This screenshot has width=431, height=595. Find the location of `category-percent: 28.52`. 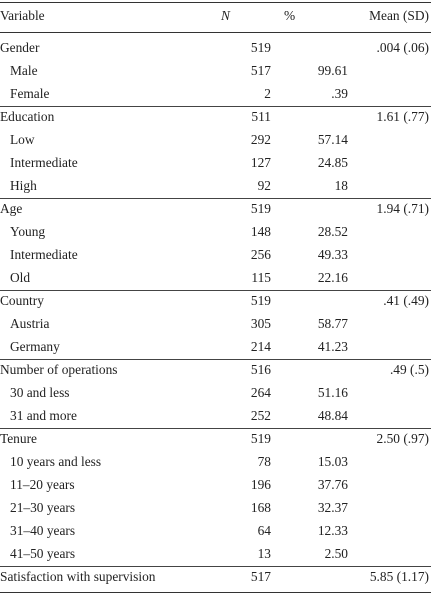

category-percent: 28.52 is located at coordinates (332, 231).